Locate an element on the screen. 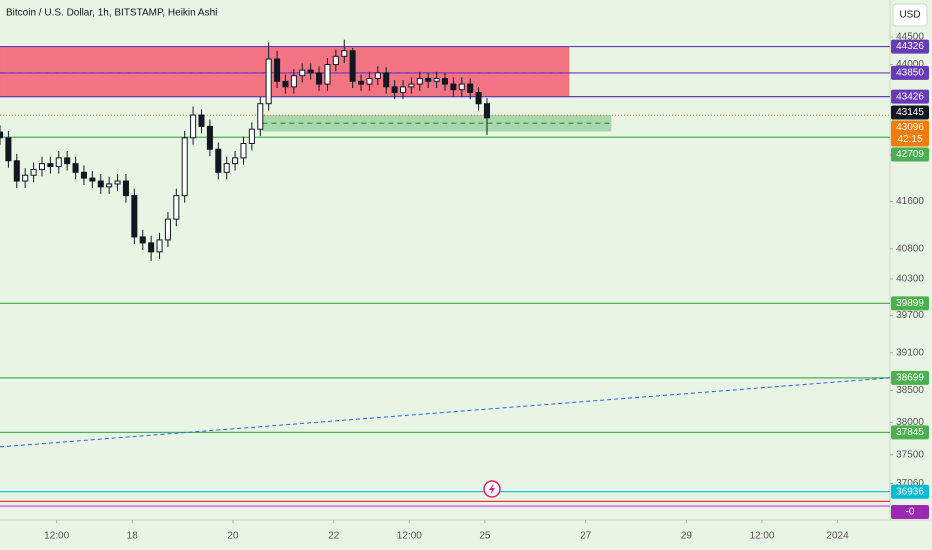 This screenshot has width=932, height=550. y-tick-label: 39700 is located at coordinates (910, 315).